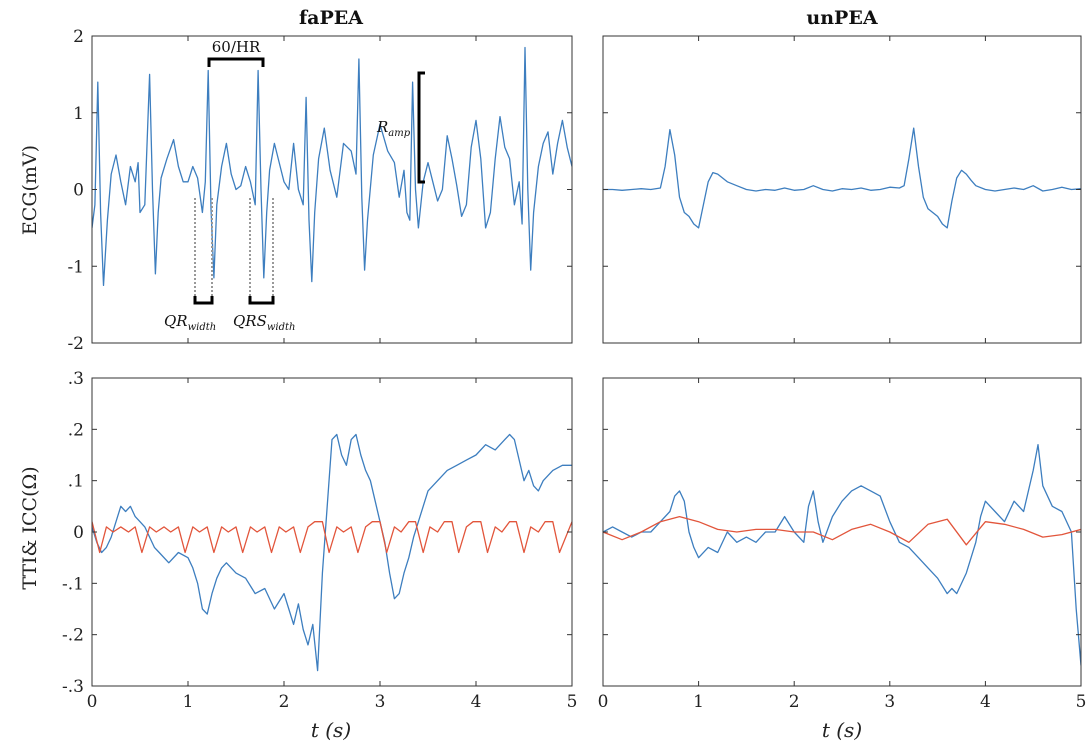 Image resolution: width=1089 pixels, height=744 pixels. Describe the element at coordinates (202, 327) in the screenshot. I see `qr-sub: width` at that location.